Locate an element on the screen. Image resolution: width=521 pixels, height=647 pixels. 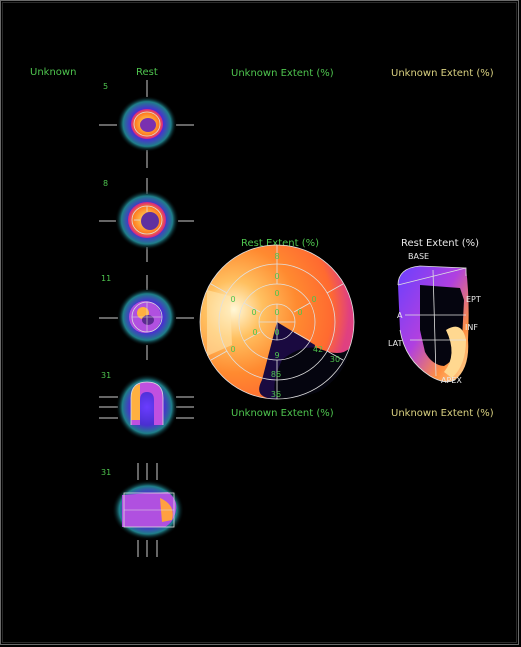
polar-seg-14: 30 is located at coordinates (335, 359).